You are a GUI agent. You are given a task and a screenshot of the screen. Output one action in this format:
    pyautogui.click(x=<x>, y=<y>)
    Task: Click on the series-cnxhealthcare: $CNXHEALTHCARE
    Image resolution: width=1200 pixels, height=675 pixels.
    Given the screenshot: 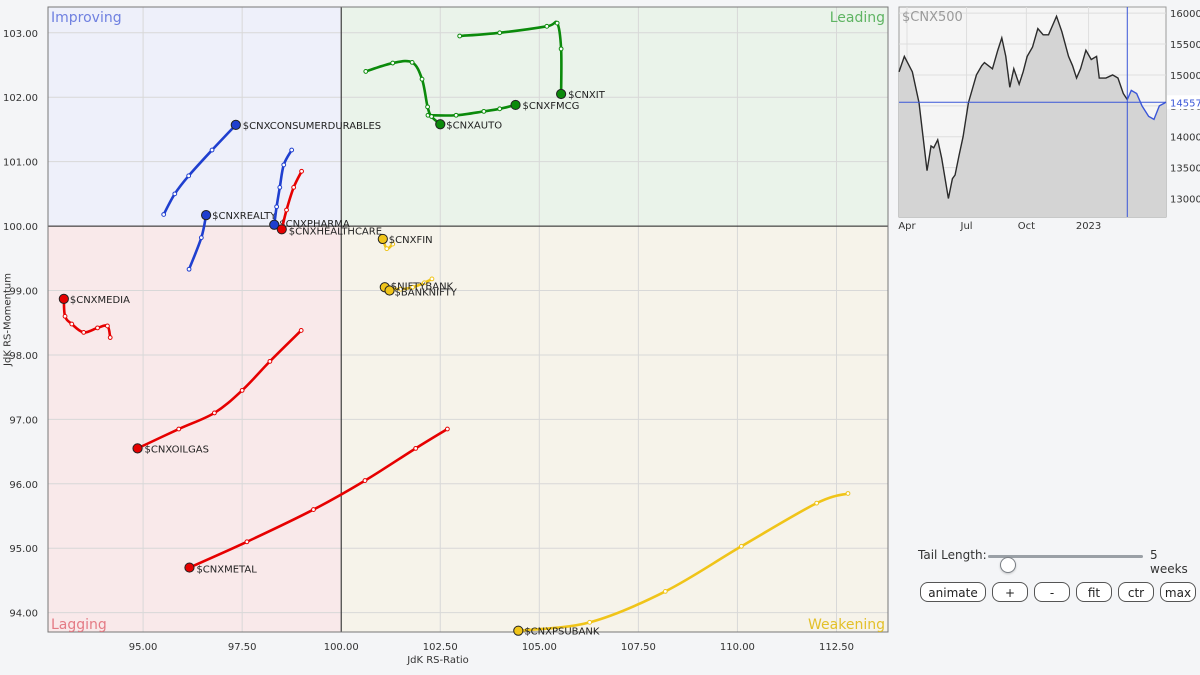 What is the action you would take?
    pyautogui.click(x=329, y=202)
    